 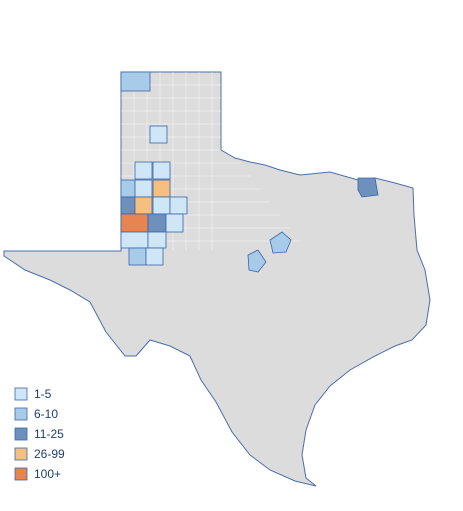 What do you see at coordinates (49, 454) in the screenshot?
I see `legend-label: 26-99` at bounding box center [49, 454].